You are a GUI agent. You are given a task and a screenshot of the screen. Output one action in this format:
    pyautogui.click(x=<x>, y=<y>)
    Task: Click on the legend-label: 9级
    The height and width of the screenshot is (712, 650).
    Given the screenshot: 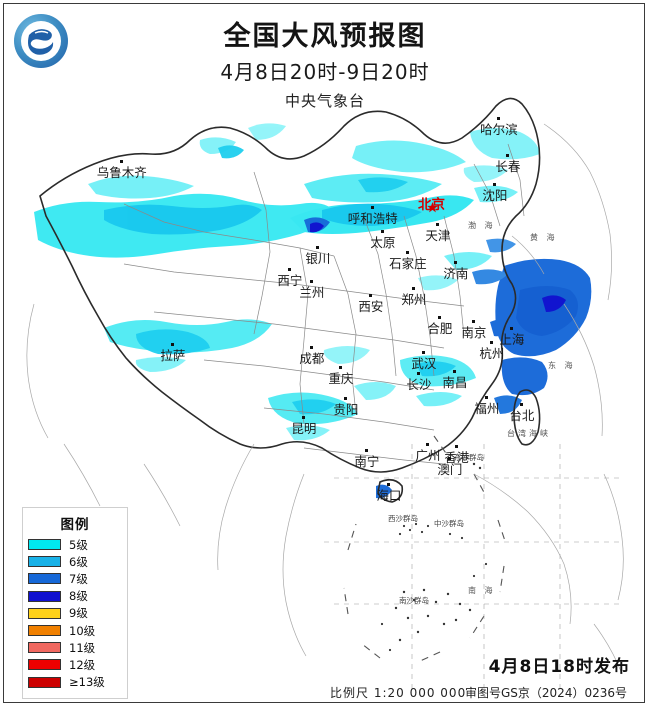 What is the action you would take?
    pyautogui.click(x=78, y=613)
    